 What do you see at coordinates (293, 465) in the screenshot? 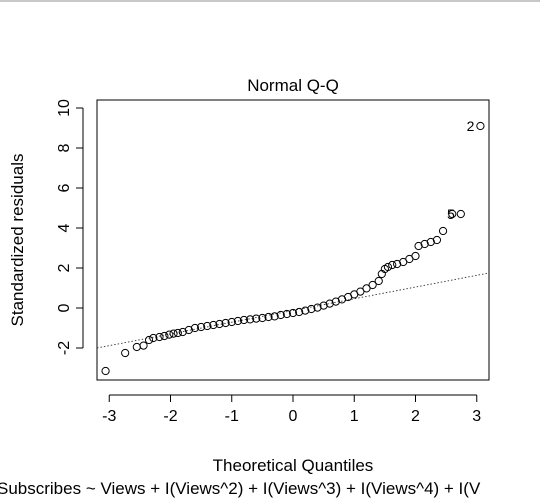
I see `x-axis-label: Theoretical Quantiles` at bounding box center [293, 465].